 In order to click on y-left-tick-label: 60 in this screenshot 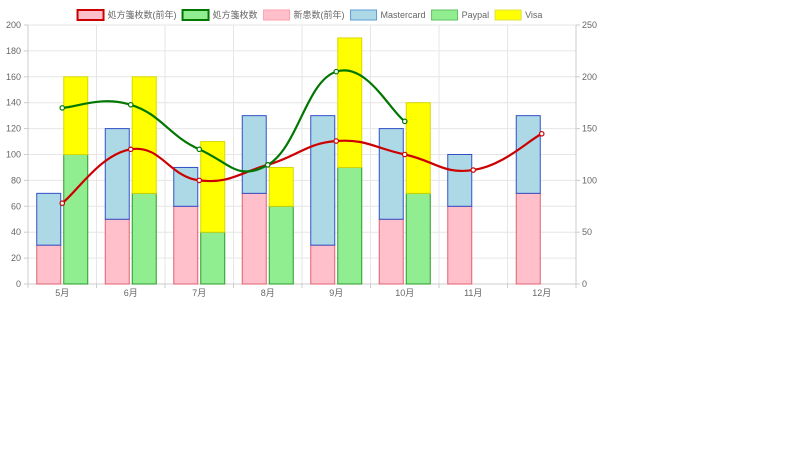, I will do `click(16, 206)`.